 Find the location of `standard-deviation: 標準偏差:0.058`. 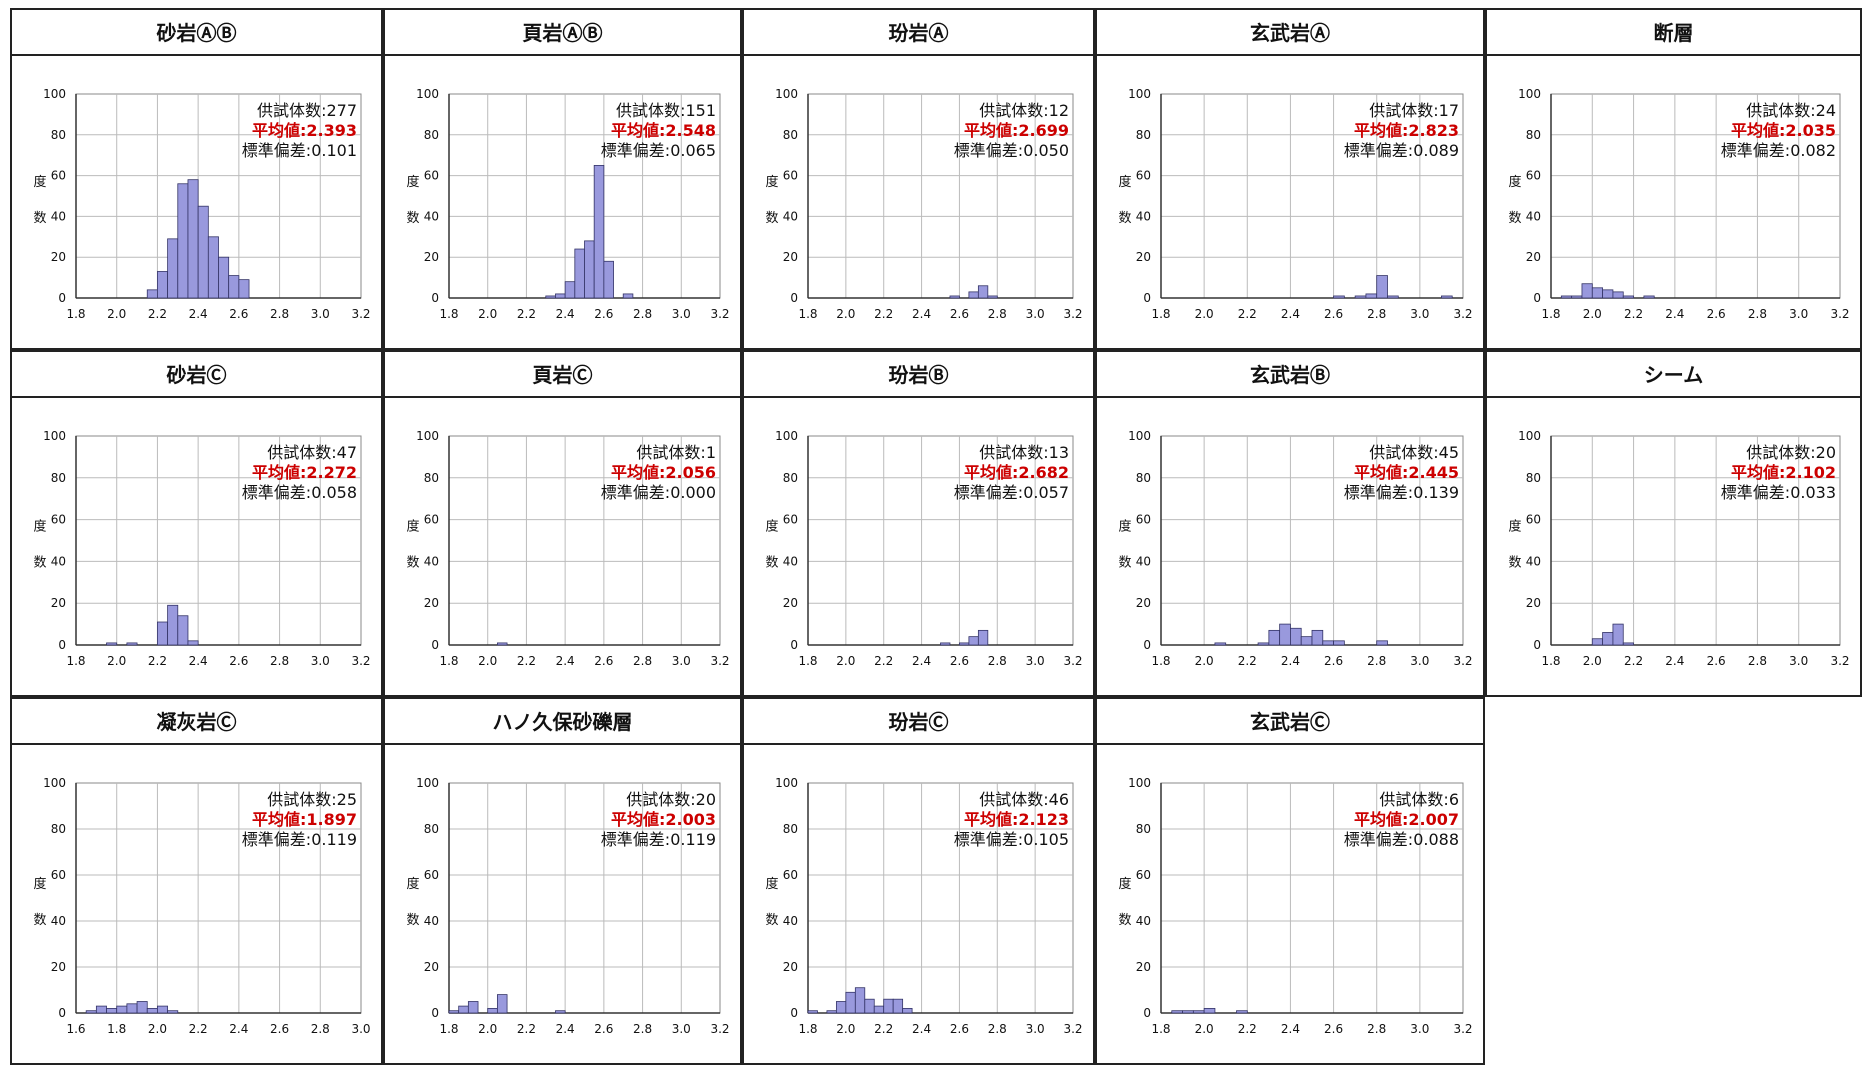

standard-deviation: 標準偏差:0.058 is located at coordinates (299, 492).